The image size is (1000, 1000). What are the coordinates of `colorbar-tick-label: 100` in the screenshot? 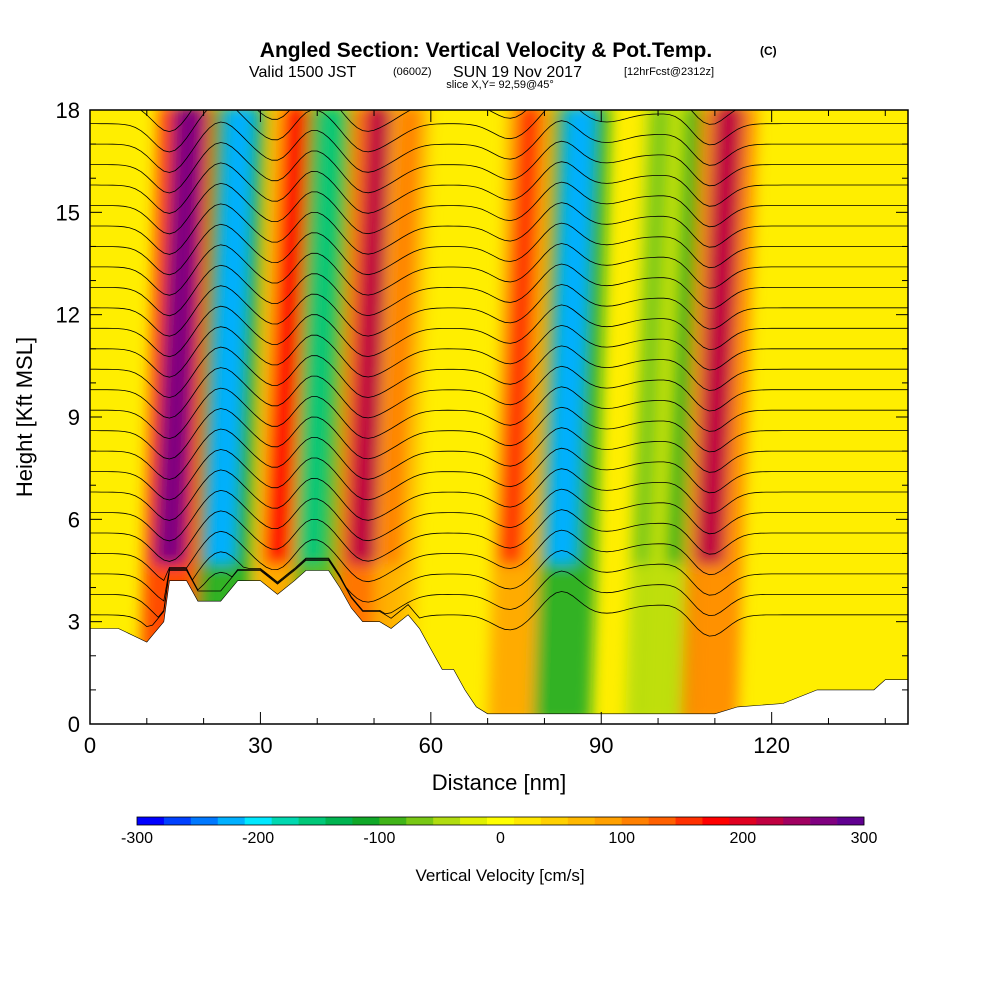 It's located at (621, 838).